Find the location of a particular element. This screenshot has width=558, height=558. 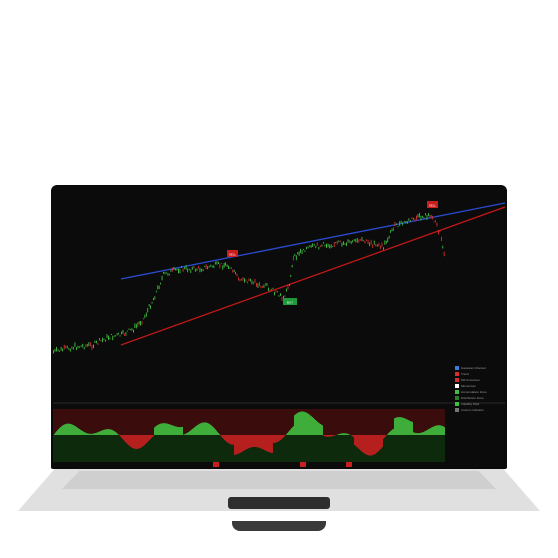

legend-item: Gaussian Channel is located at coordinates (480, 368).